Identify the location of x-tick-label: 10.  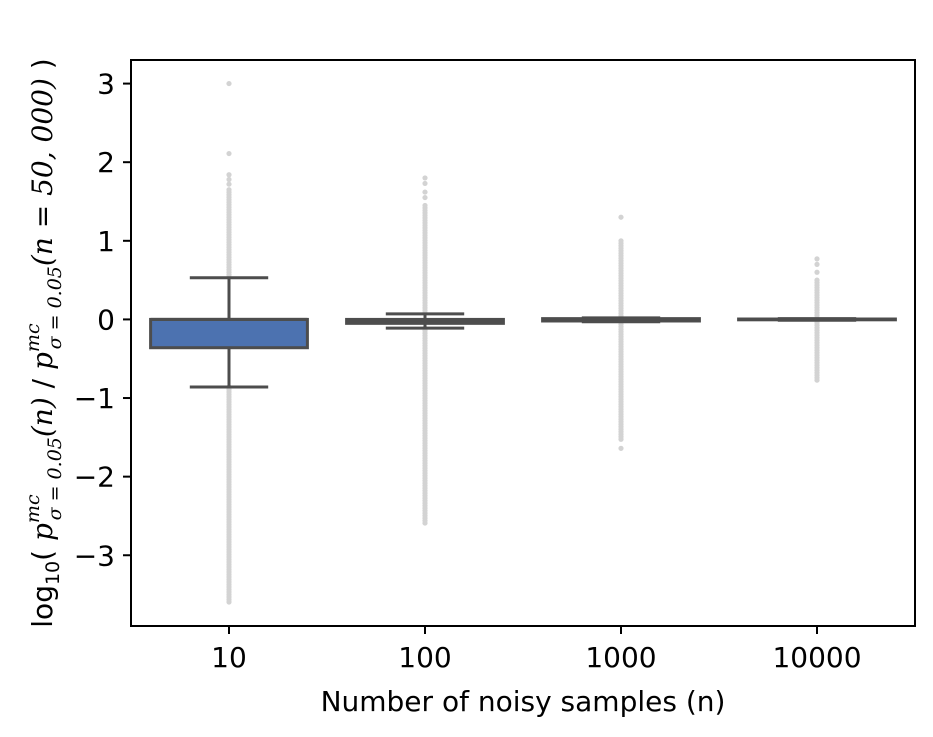
(229, 657).